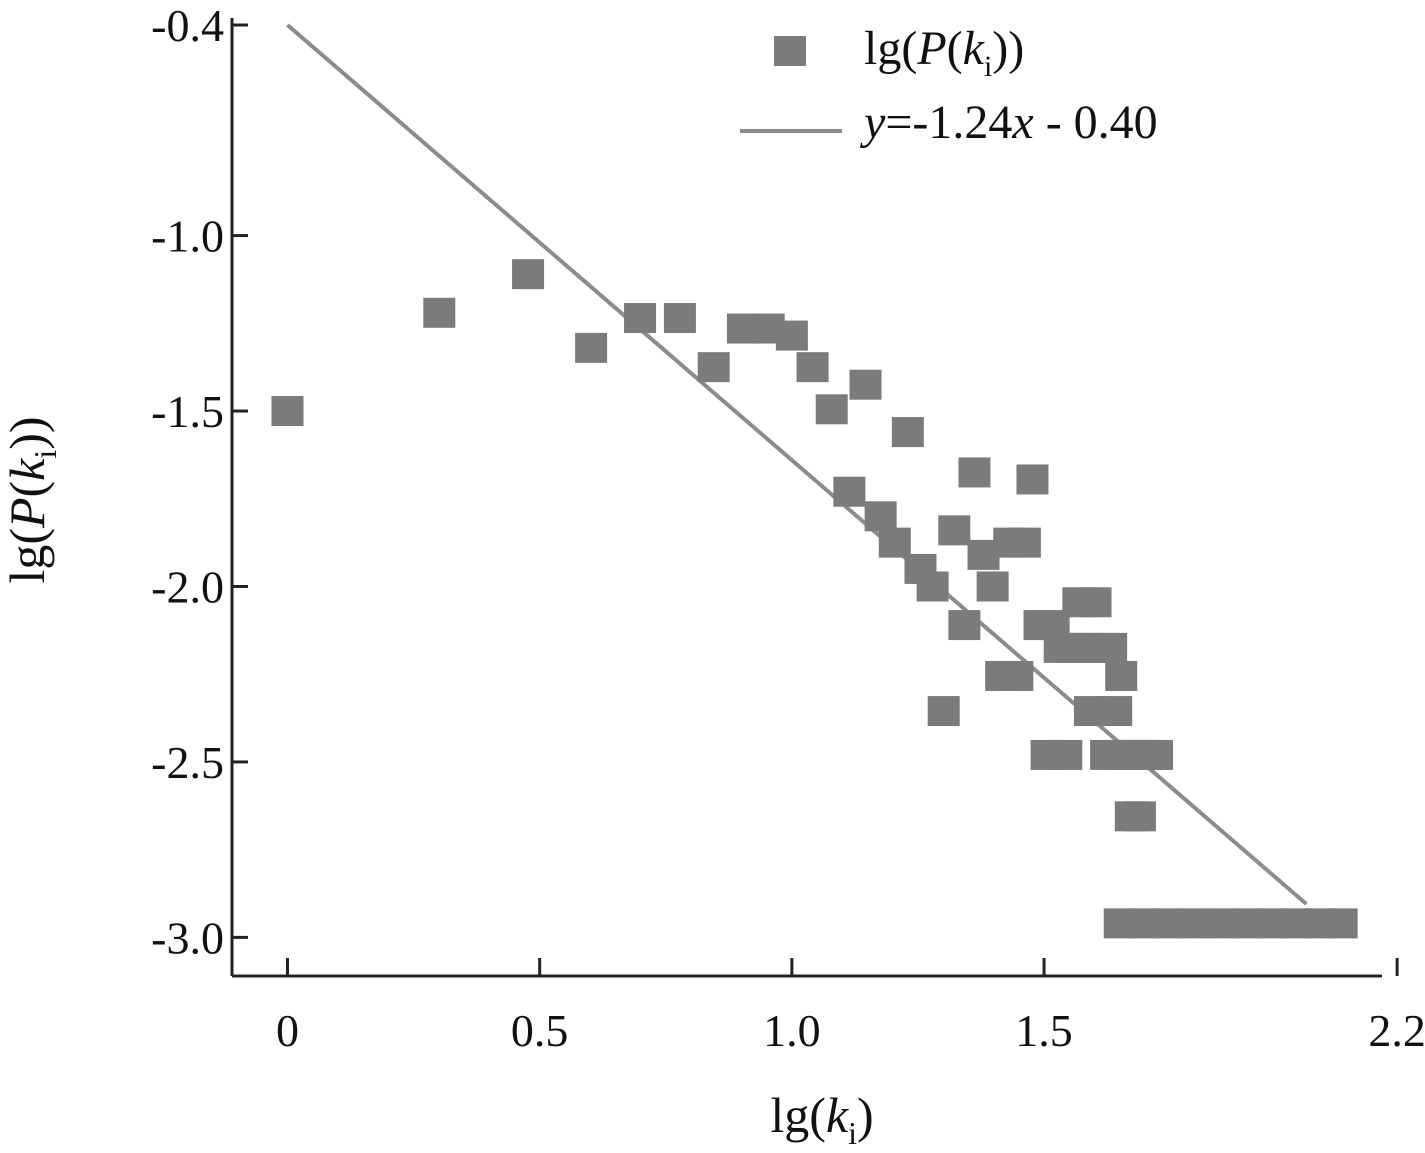  What do you see at coordinates (31, 499) in the screenshot?
I see `y-axis-title: lg(P(ki))` at bounding box center [31, 499].